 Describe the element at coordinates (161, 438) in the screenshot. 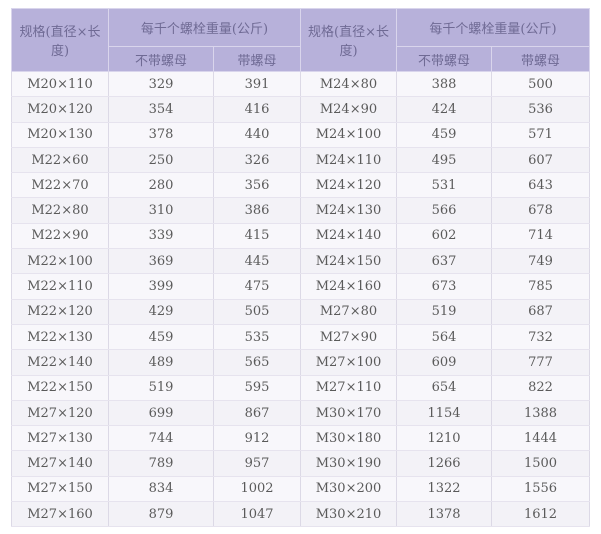

I see `without-nut-cell: 744` at that location.